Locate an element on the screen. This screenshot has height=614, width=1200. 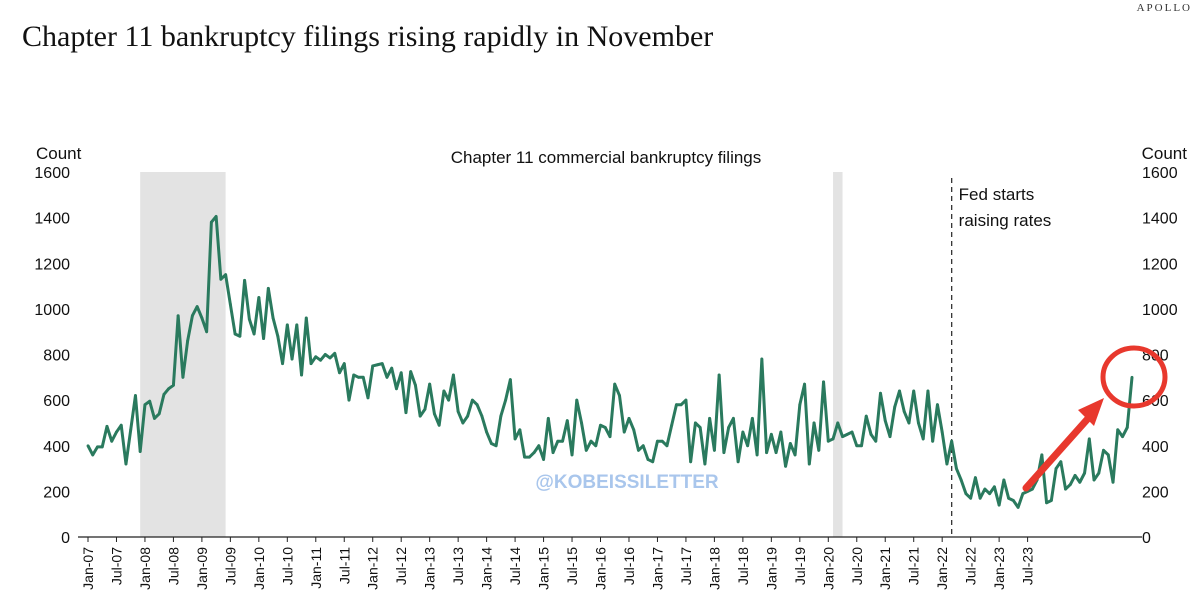
x-tick-label: Jul-11 is located at coordinates (344, 565).